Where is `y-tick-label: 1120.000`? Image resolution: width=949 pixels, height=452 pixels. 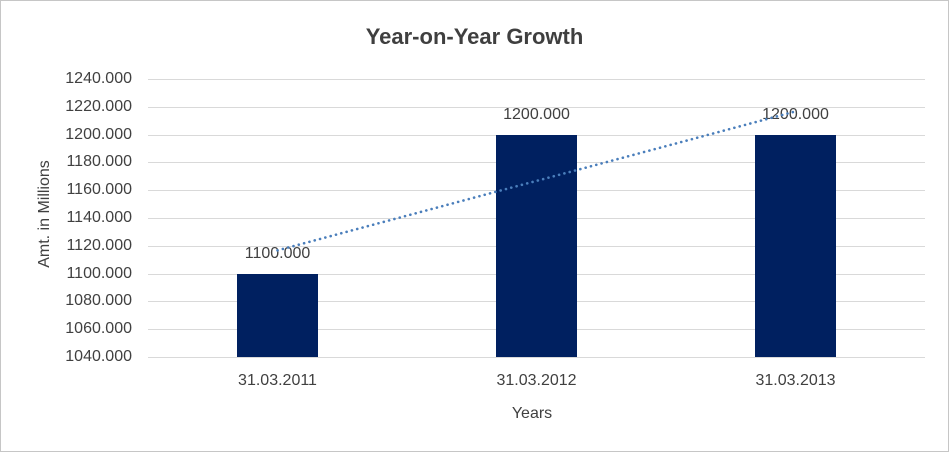 y-tick-label: 1120.000 is located at coordinates (99, 245).